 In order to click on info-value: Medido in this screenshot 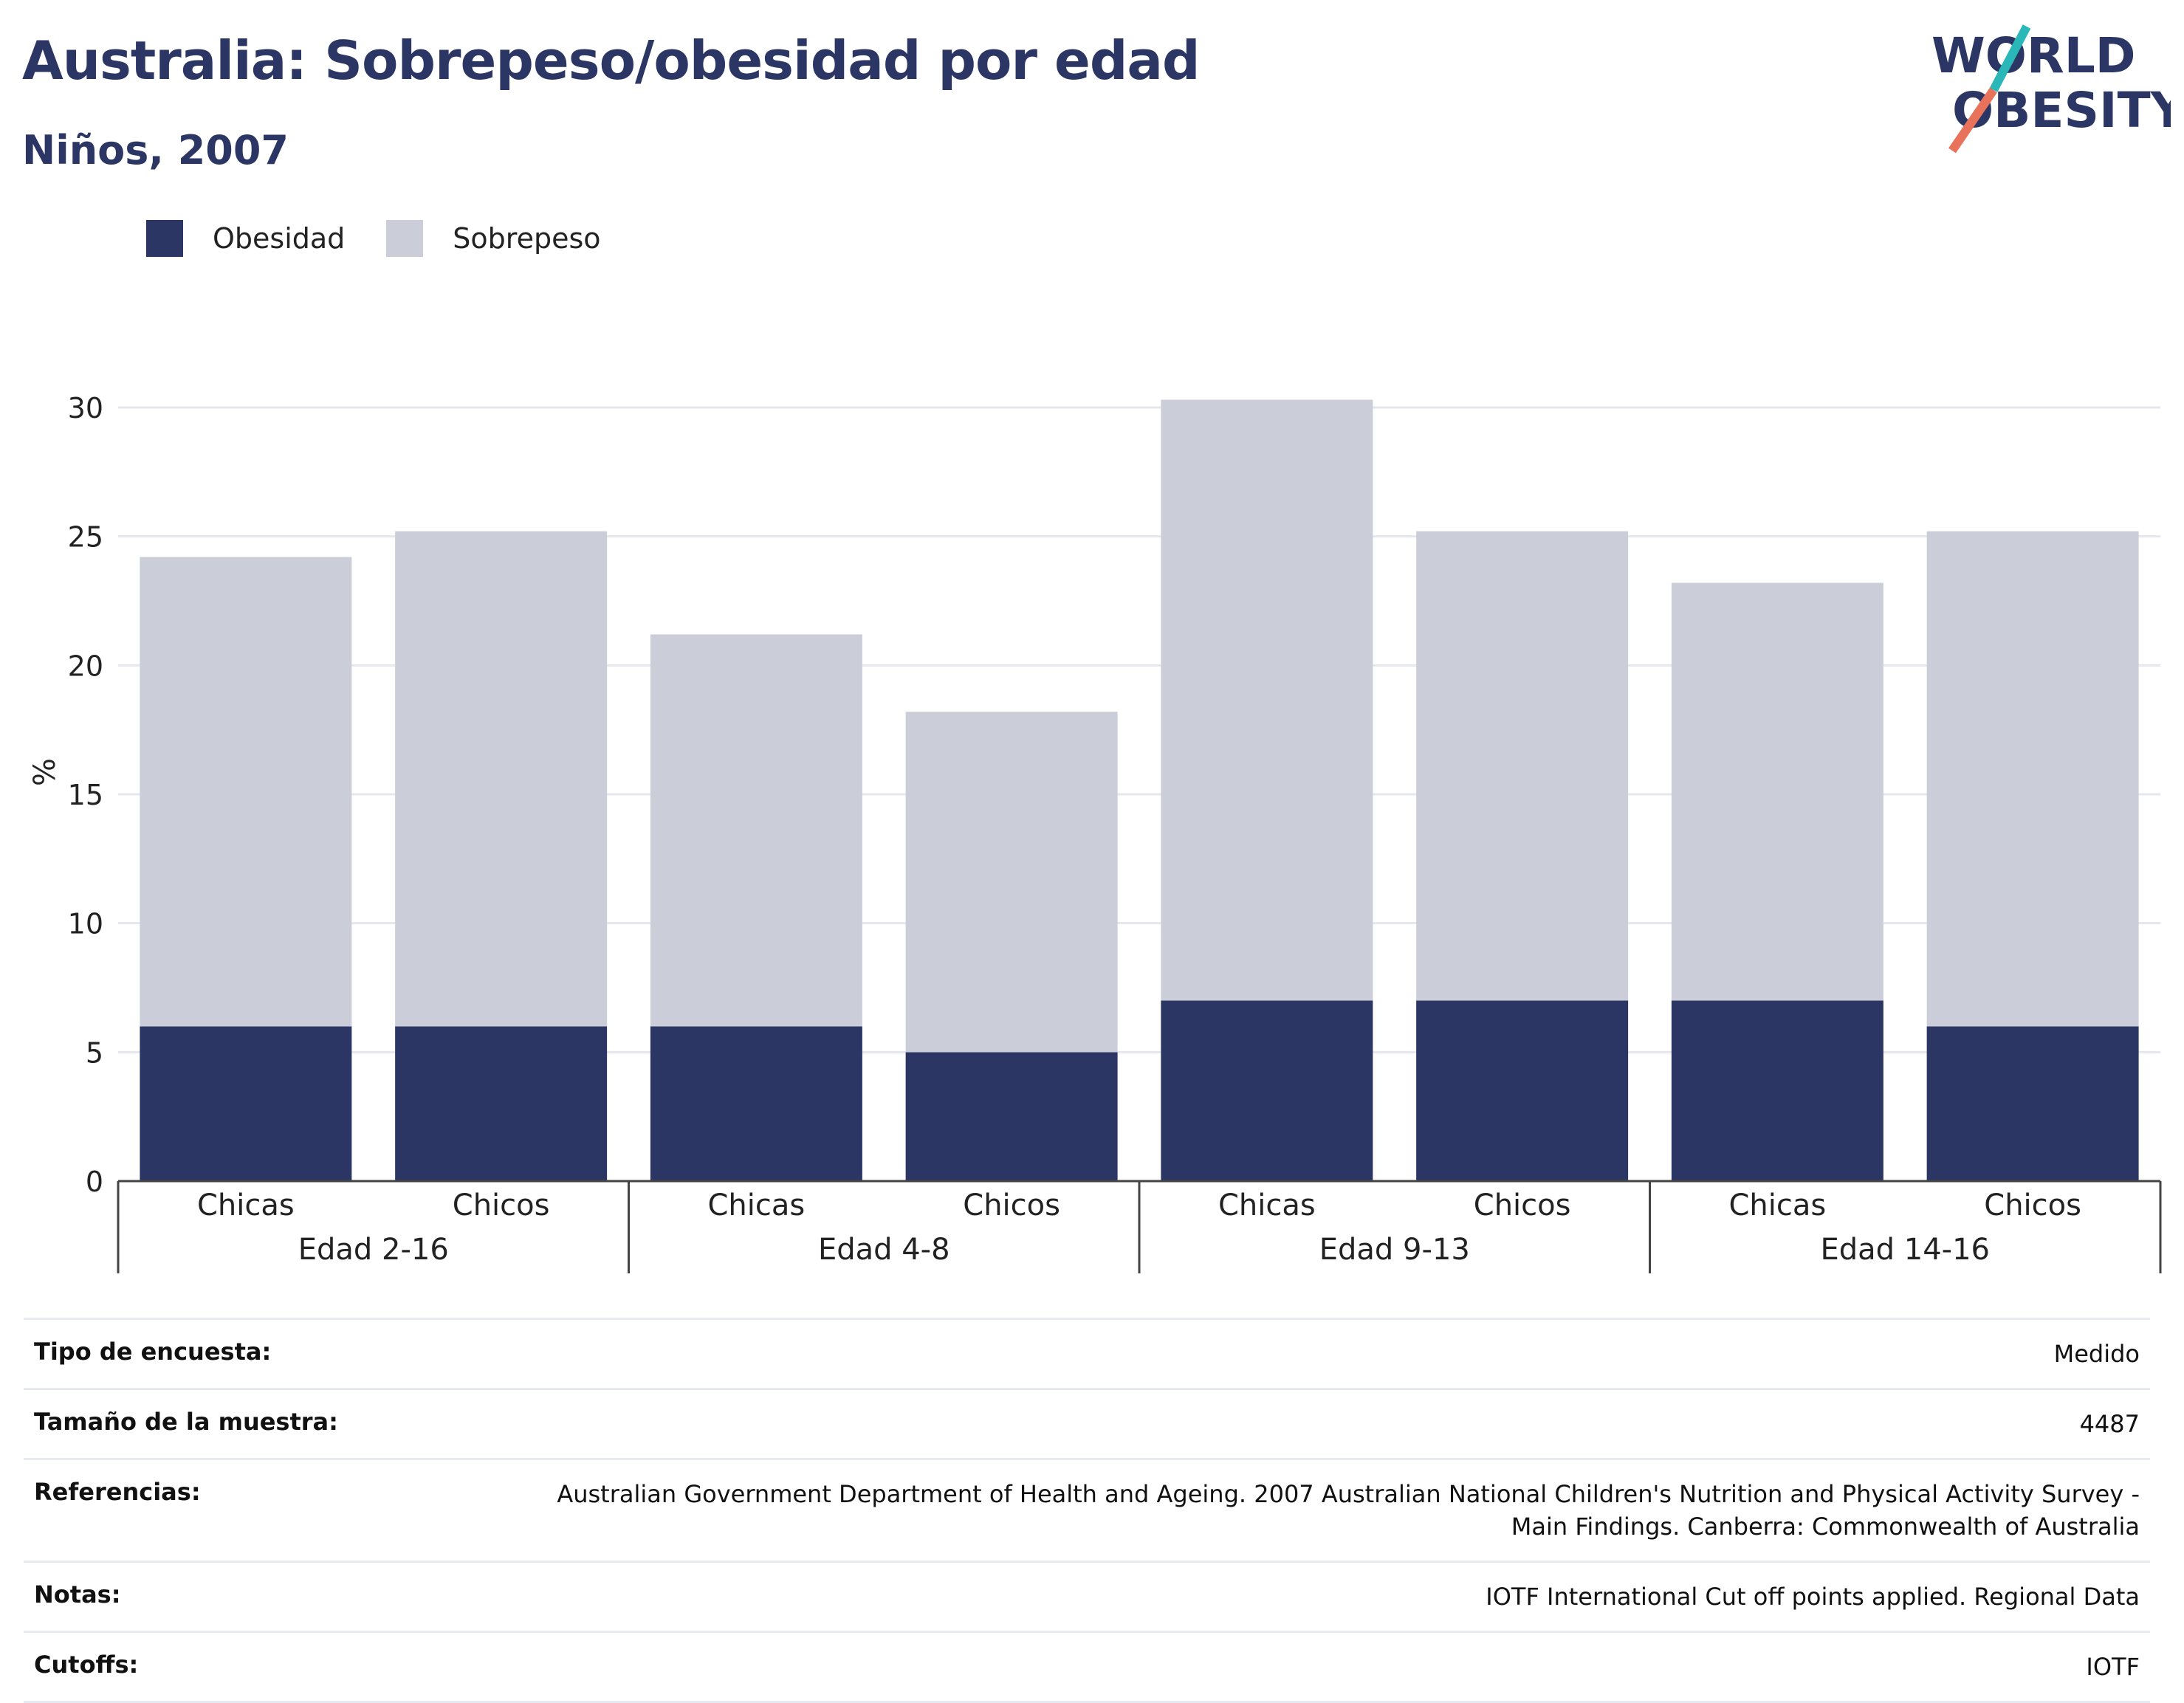, I will do `click(2097, 1354)`.